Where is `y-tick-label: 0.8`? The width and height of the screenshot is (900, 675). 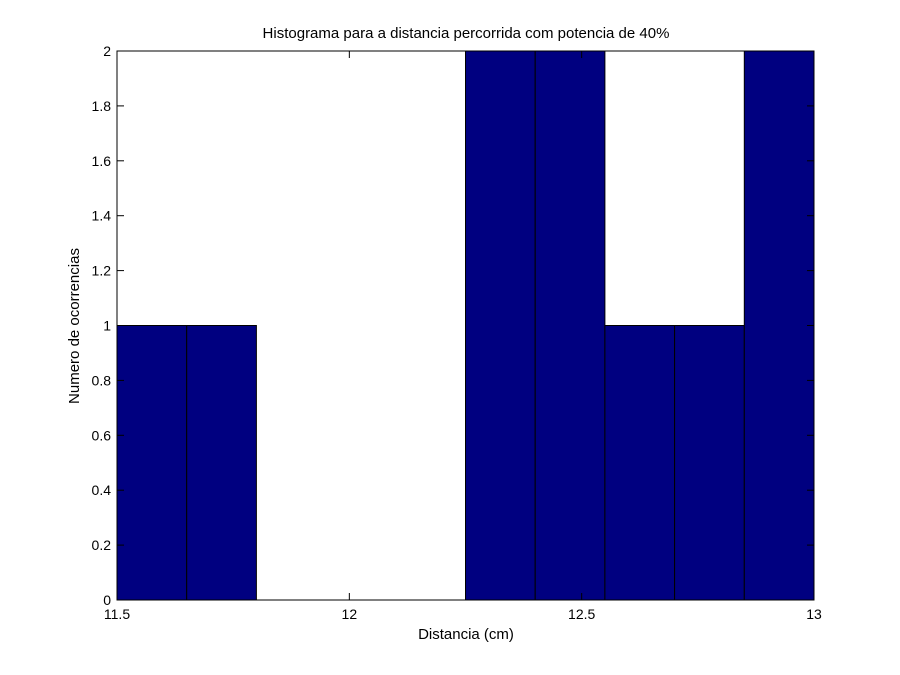 y-tick-label: 0.8 is located at coordinates (102, 380).